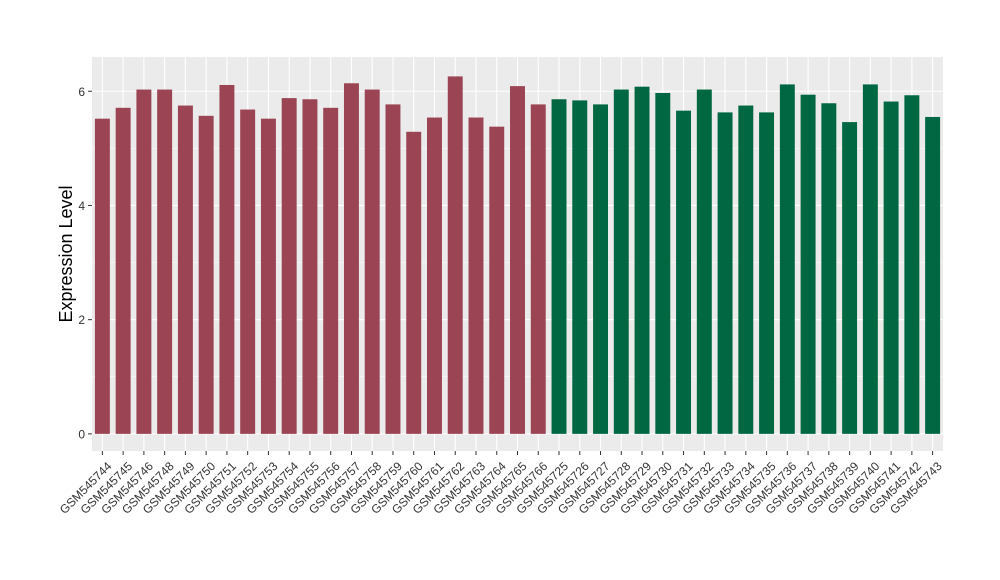 The image size is (1000, 580). I want to click on bar-GSM545725, so click(559, 266).